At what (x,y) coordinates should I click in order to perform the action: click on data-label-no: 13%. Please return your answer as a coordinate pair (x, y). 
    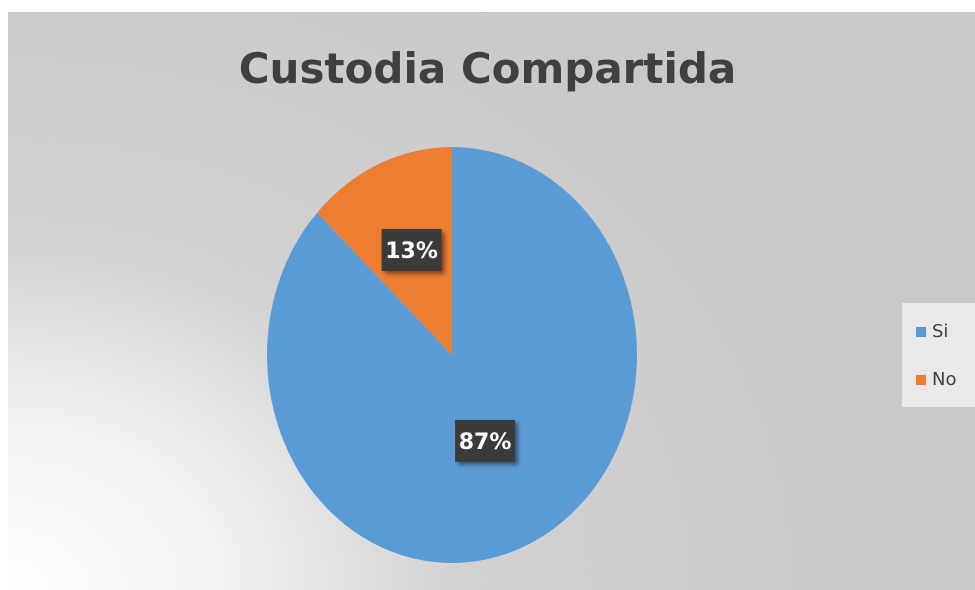
    Looking at the image, I should click on (411, 250).